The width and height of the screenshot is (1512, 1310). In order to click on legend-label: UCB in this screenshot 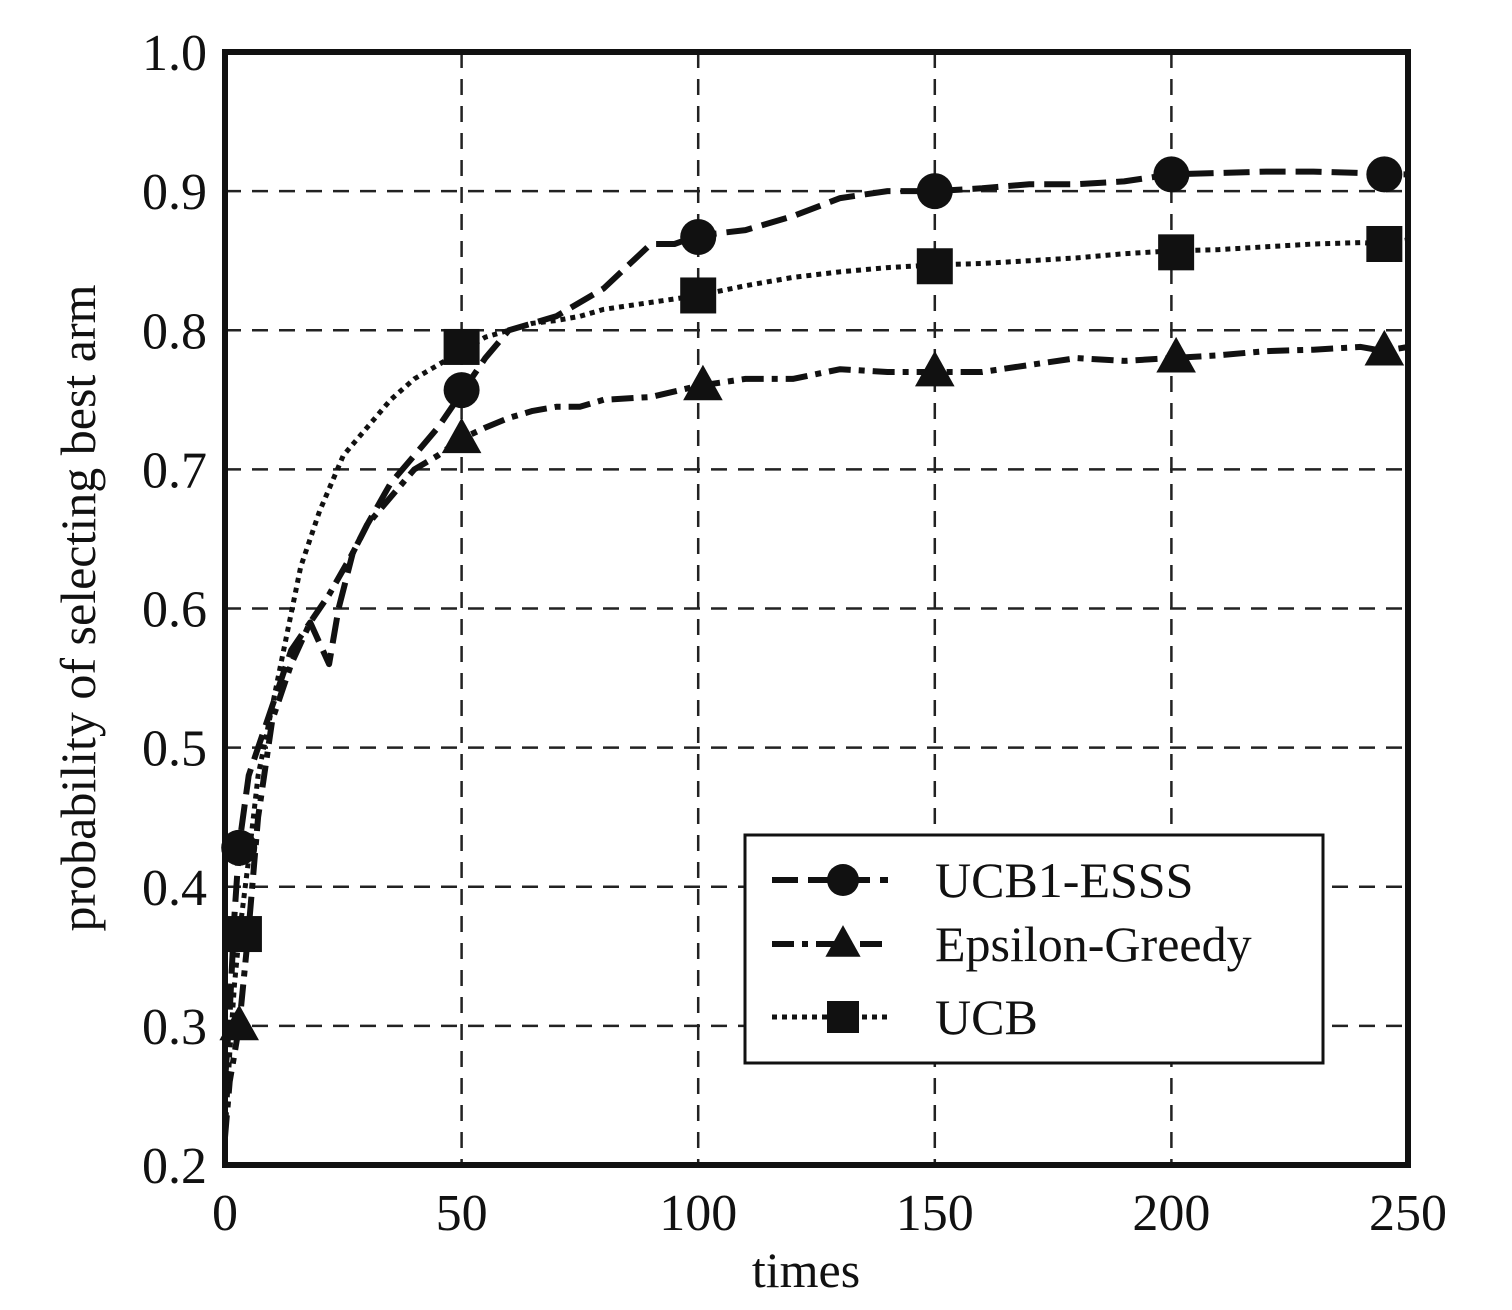, I will do `click(986, 1017)`.